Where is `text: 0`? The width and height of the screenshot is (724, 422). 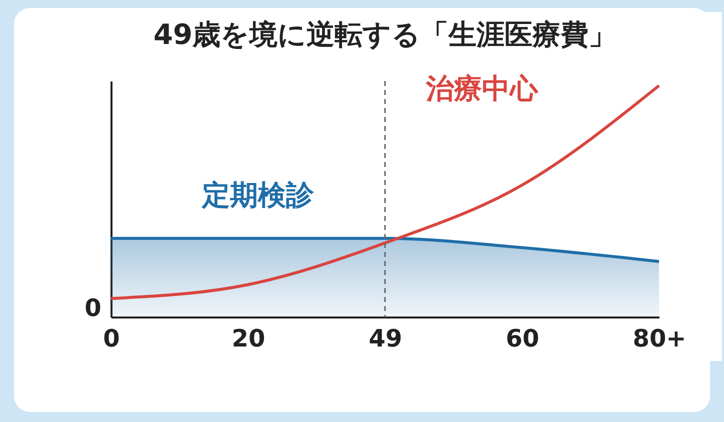 text: 0 is located at coordinates (93, 308).